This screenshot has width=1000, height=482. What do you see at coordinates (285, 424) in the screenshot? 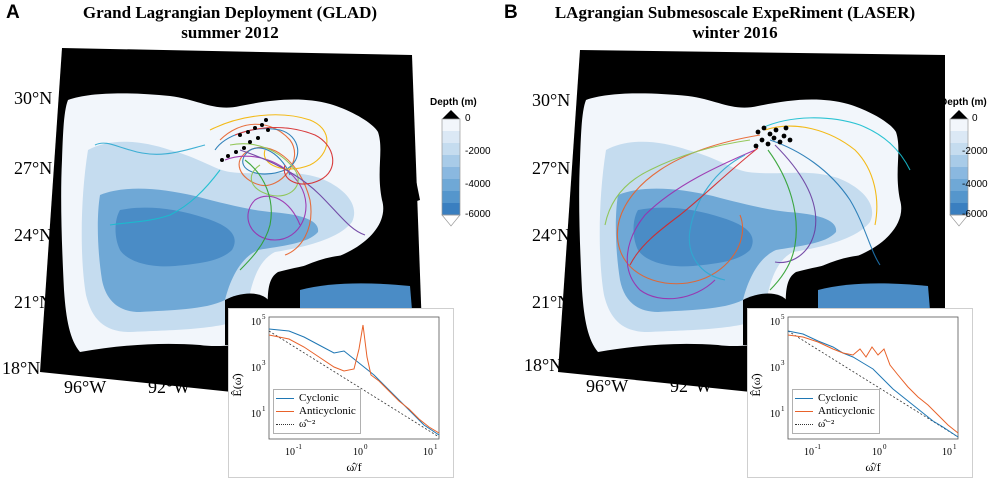
I see `legend-swatch-reference-a` at bounding box center [285, 424].